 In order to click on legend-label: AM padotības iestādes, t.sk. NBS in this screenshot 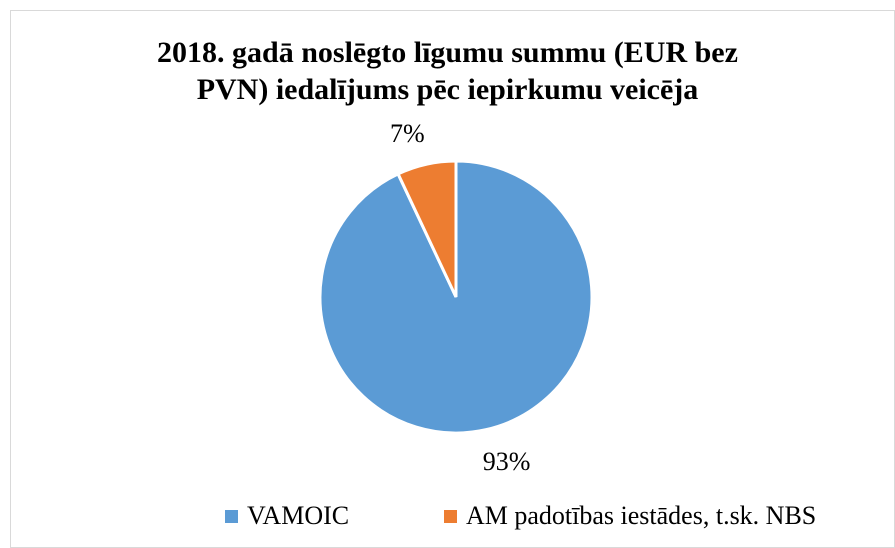, I will do `click(641, 515)`.